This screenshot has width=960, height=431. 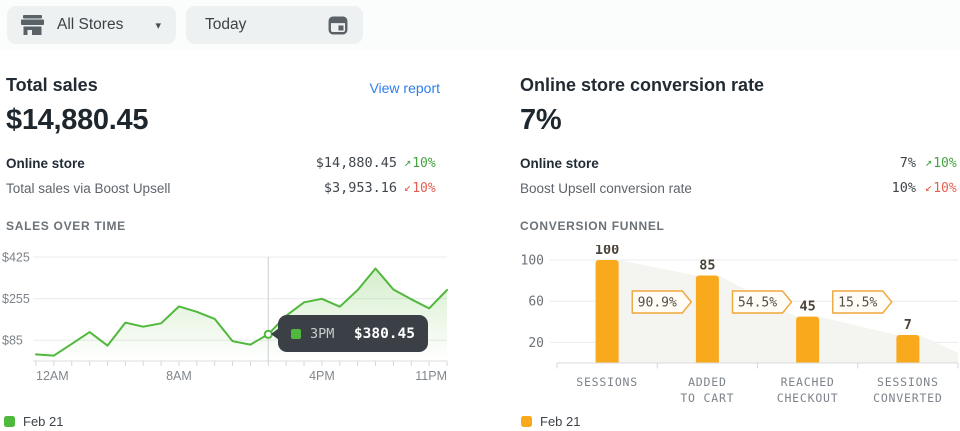 I want to click on conversion-big-value: 7%, so click(x=541, y=120).